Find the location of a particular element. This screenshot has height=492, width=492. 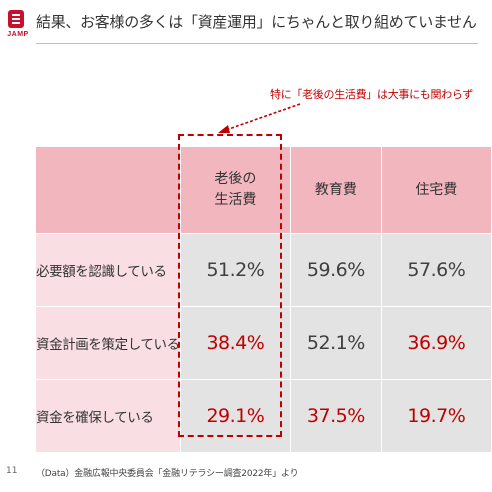

table-cell-value: 38.4% is located at coordinates (235, 343).